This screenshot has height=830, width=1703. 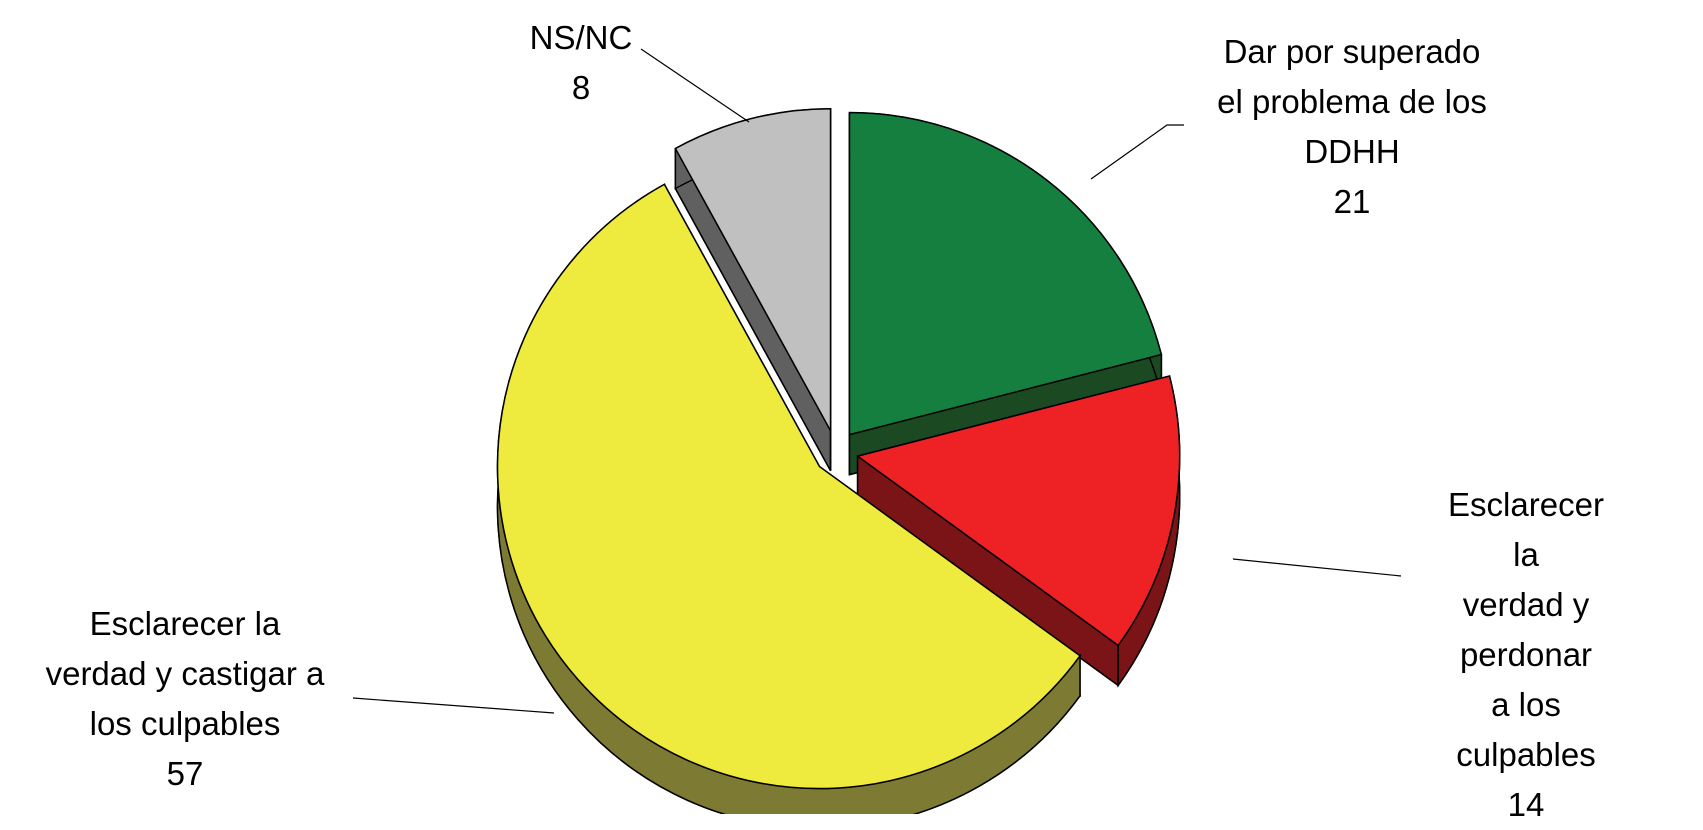 What do you see at coordinates (581, 63) in the screenshot?
I see `slice-label: NS/NC 8` at bounding box center [581, 63].